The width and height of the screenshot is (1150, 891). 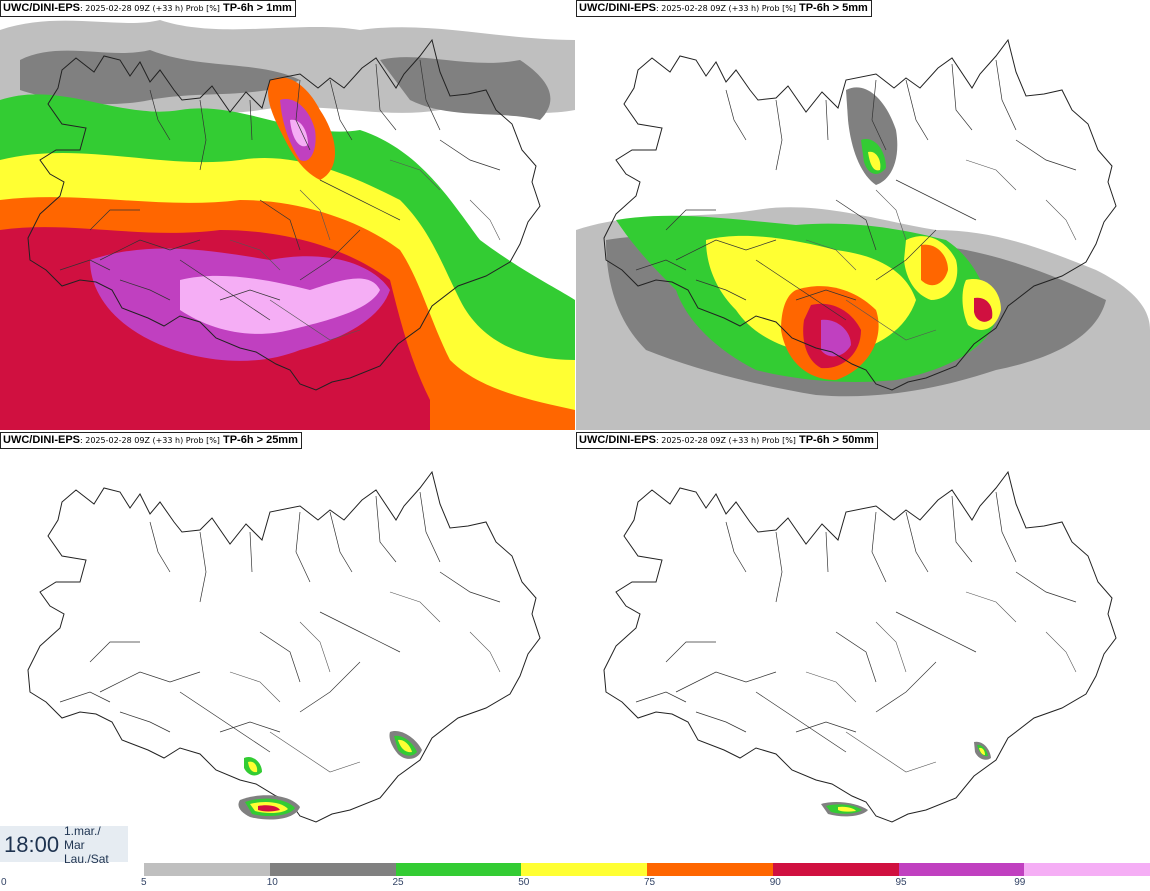 I want to click on valid-weekday: Lau./Sat, so click(x=86, y=859).